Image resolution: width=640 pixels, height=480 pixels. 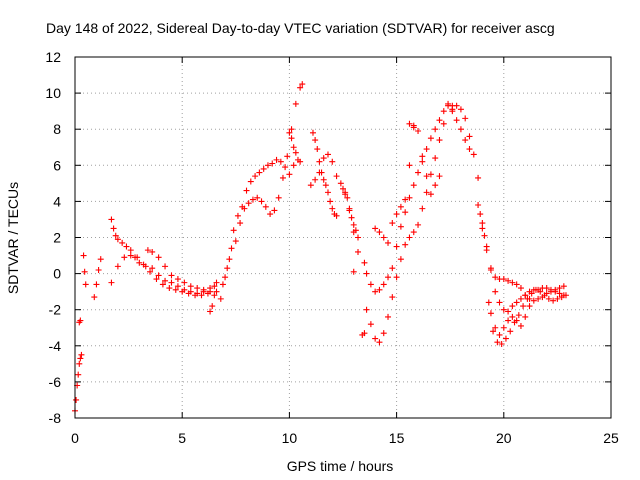 I want to click on series-track-v, so click(x=461, y=121).